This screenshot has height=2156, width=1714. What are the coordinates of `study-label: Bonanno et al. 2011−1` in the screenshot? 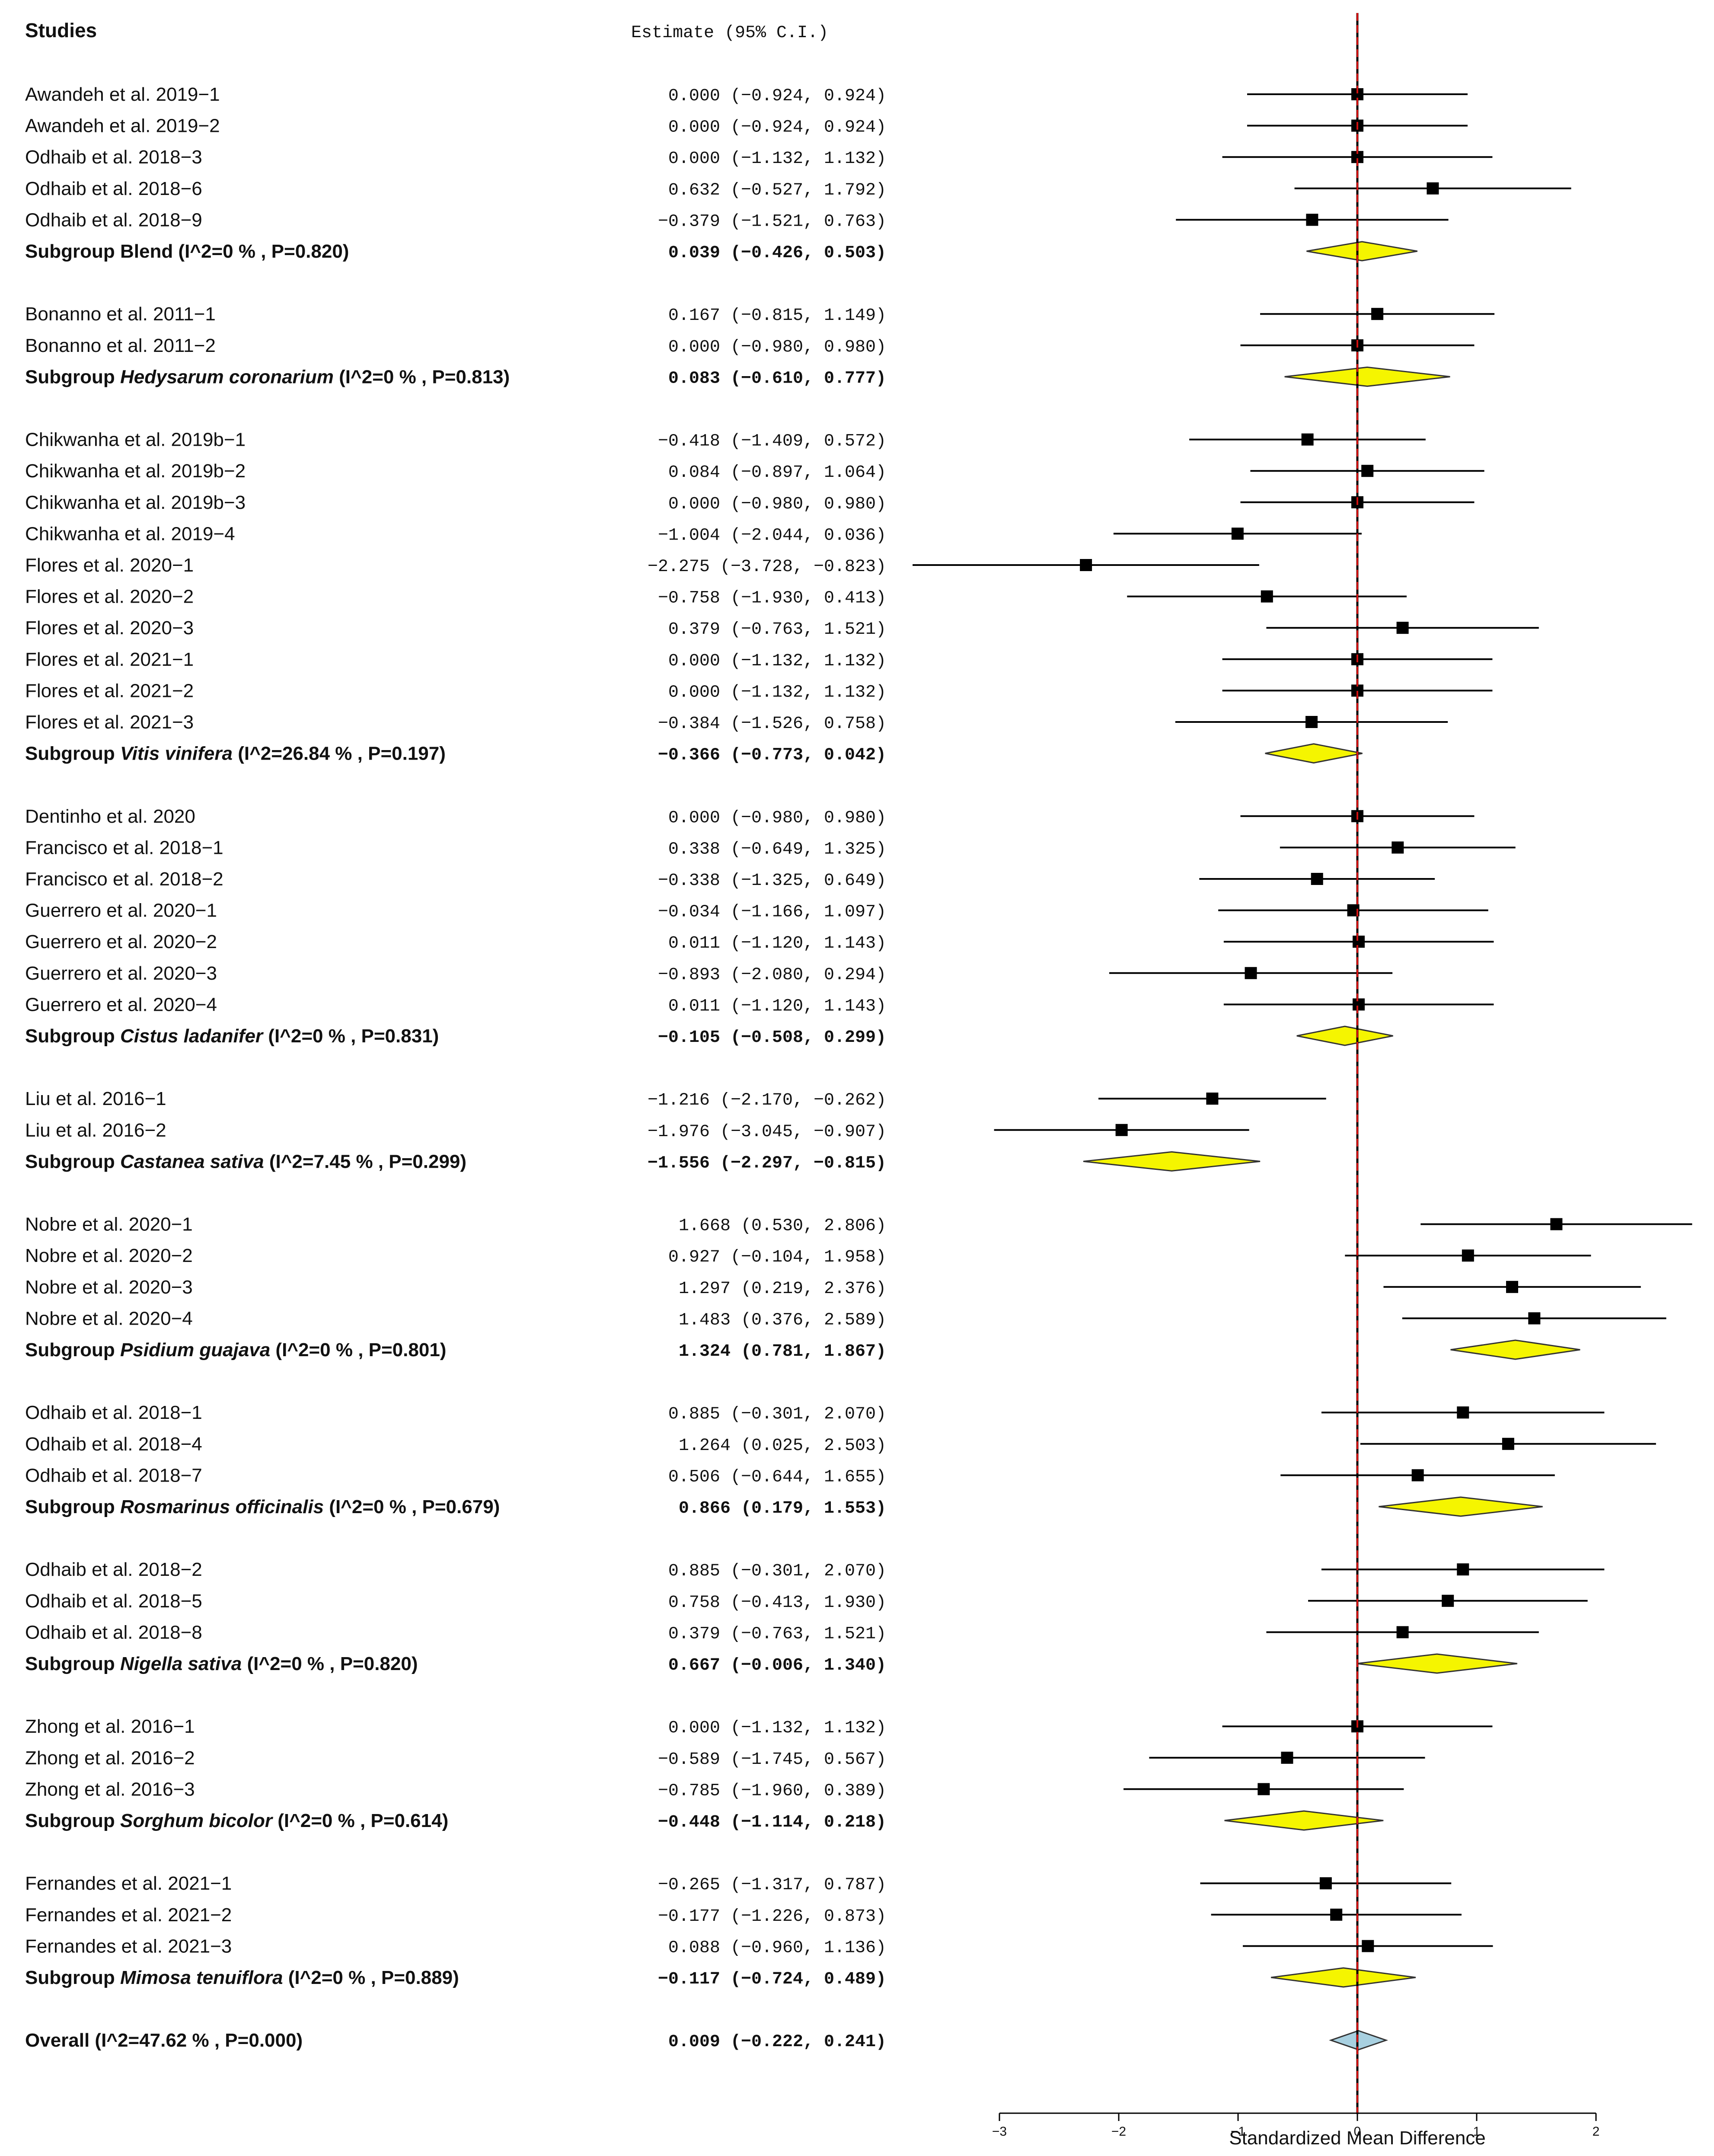 It's located at (120, 314).